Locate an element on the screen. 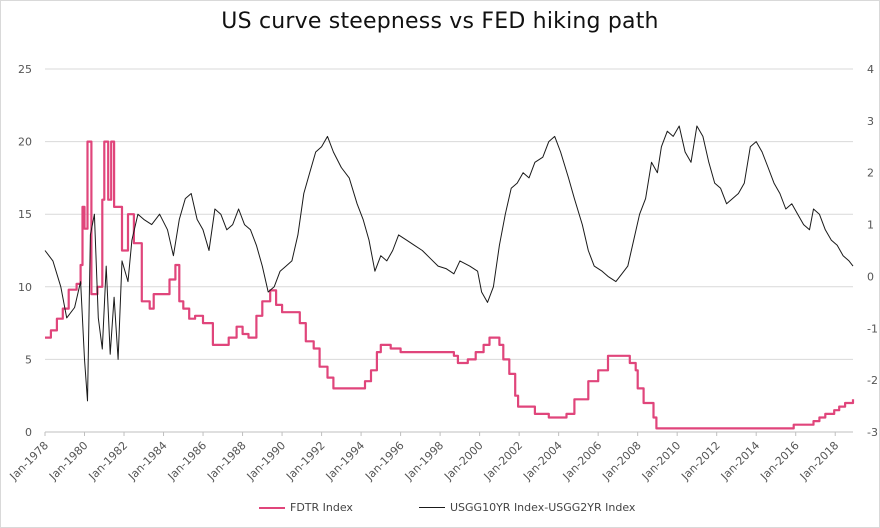 The image size is (880, 528). x-tick-label: Jan-2000 is located at coordinates (463, 461).